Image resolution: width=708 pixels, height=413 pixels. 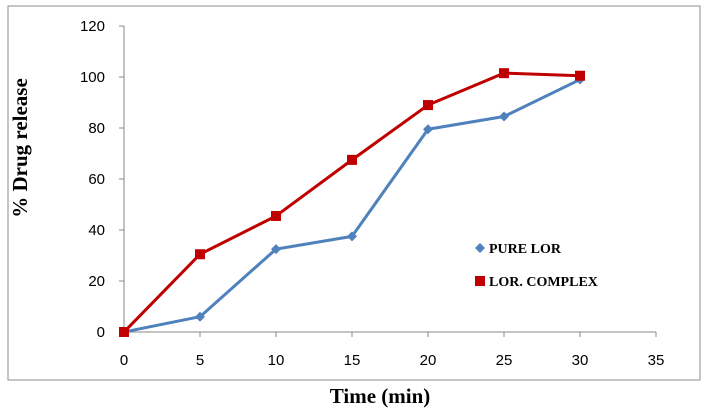 I want to click on x-axis-title: Time (min), so click(x=380, y=396).